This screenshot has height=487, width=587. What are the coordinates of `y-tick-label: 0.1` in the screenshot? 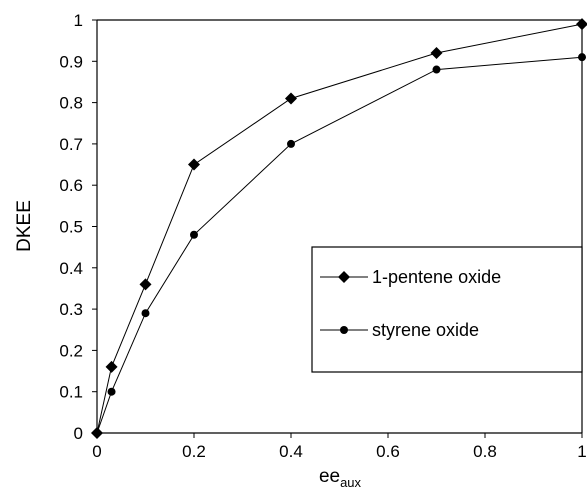 It's located at (71, 392).